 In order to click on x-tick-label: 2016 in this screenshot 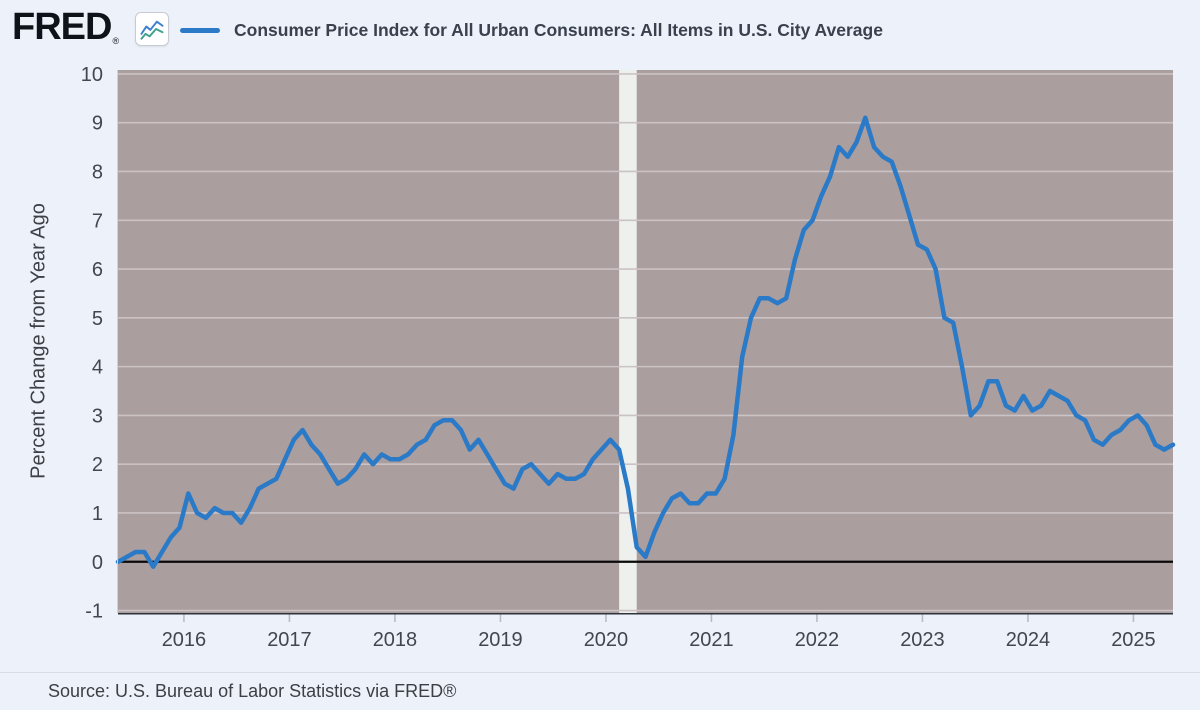, I will do `click(184, 640)`.